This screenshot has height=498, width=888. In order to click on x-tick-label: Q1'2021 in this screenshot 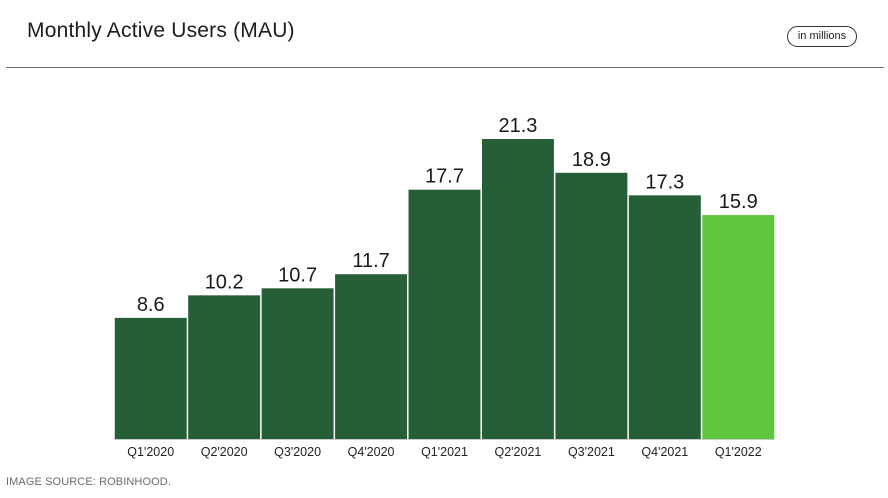, I will do `click(444, 452)`.